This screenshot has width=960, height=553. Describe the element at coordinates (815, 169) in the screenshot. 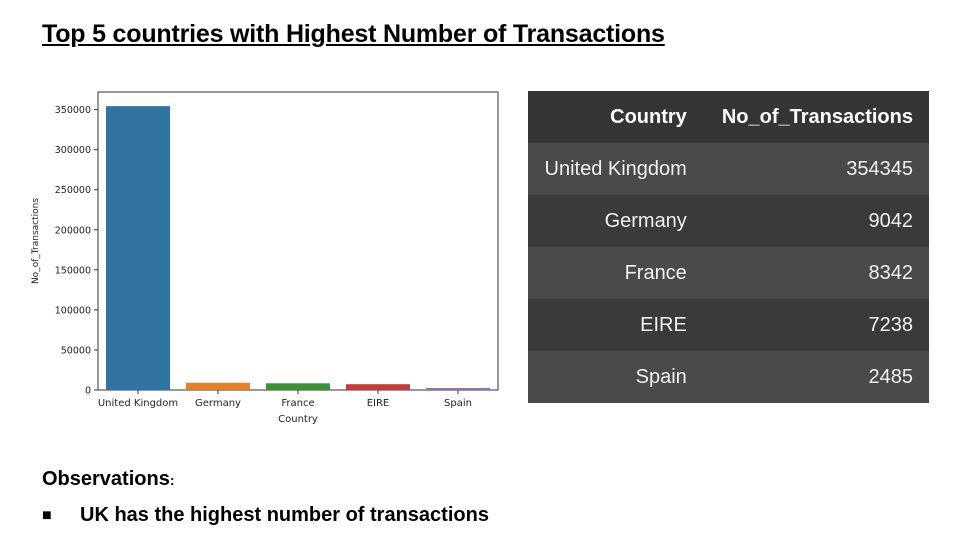

I see `table-cell-transactions: 354345` at that location.